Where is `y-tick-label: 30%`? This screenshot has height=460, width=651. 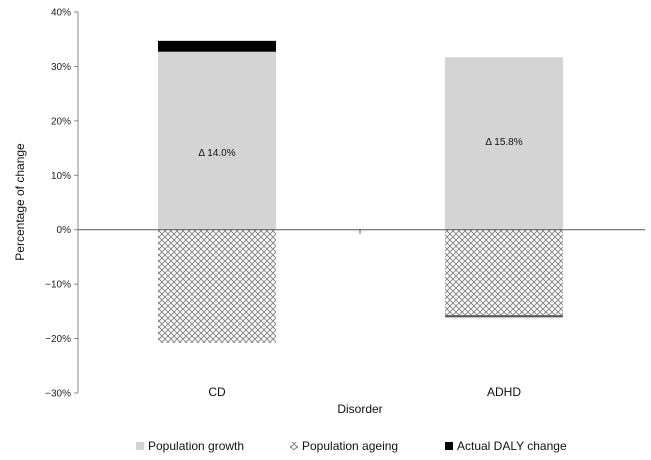
y-tick-label: 30% is located at coordinates (61, 67).